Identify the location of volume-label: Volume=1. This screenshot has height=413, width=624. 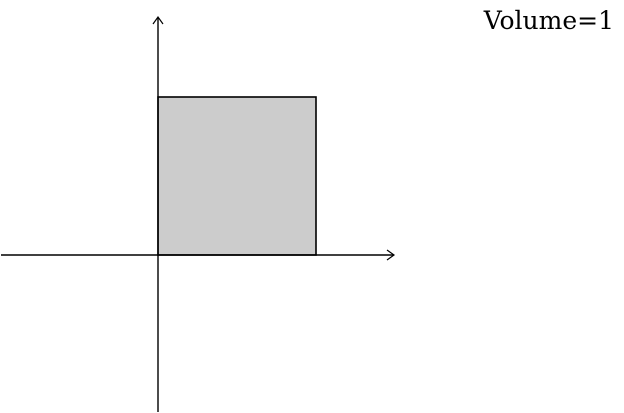
(548, 20).